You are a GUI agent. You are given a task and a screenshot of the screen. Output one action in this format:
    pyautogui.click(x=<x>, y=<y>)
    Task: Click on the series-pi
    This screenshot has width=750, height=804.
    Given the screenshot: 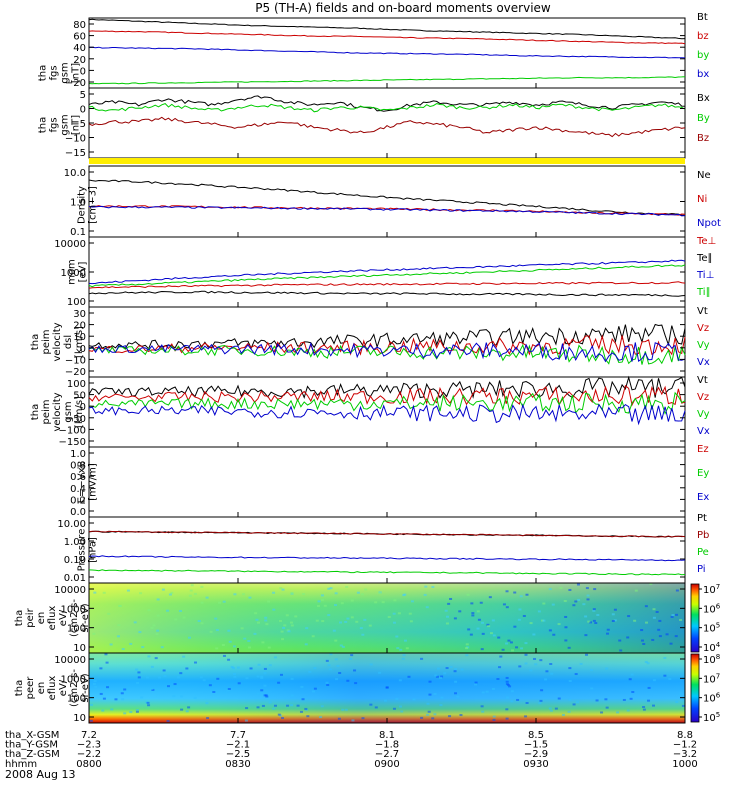 What is the action you would take?
    pyautogui.click(x=387, y=558)
    